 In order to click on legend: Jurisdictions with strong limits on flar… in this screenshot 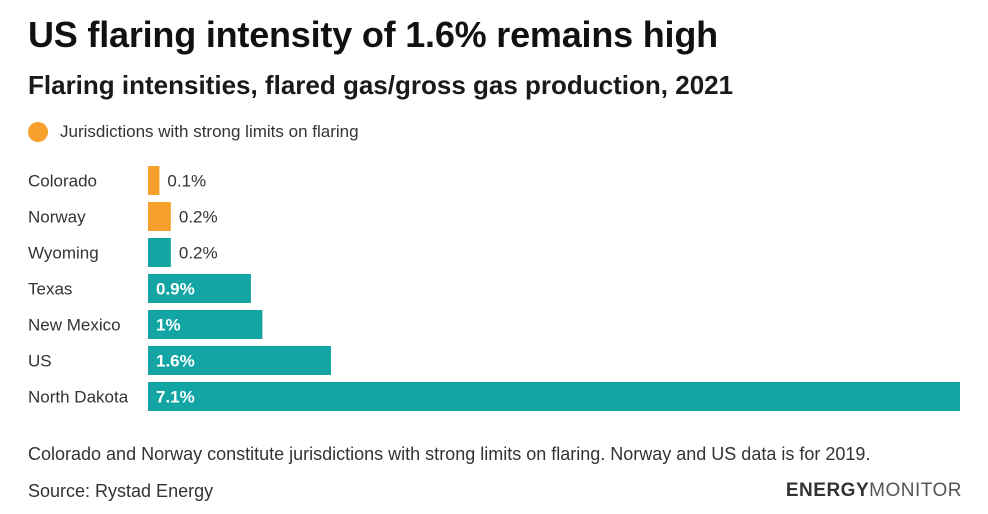, I will do `click(193, 132)`.